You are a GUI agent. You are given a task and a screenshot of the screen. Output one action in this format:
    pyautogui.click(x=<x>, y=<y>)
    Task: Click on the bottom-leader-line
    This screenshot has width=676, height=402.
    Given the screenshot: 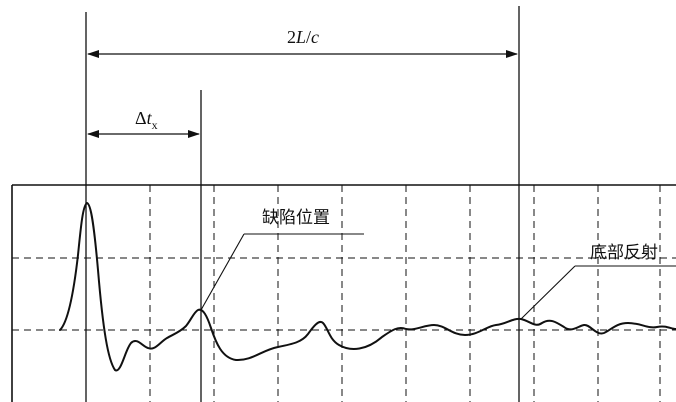 What is the action you would take?
    pyautogui.click(x=548, y=292)
    